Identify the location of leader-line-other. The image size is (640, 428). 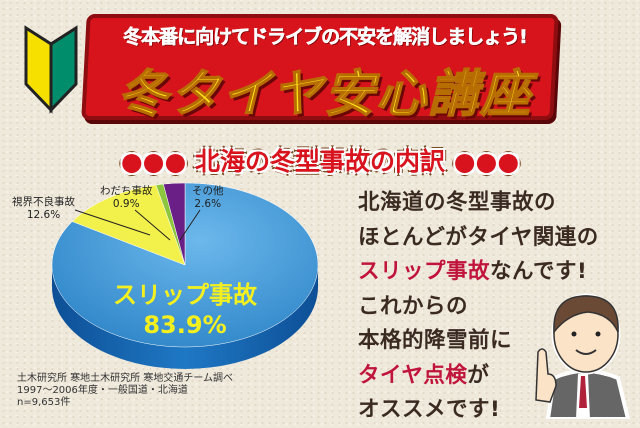
(190, 225).